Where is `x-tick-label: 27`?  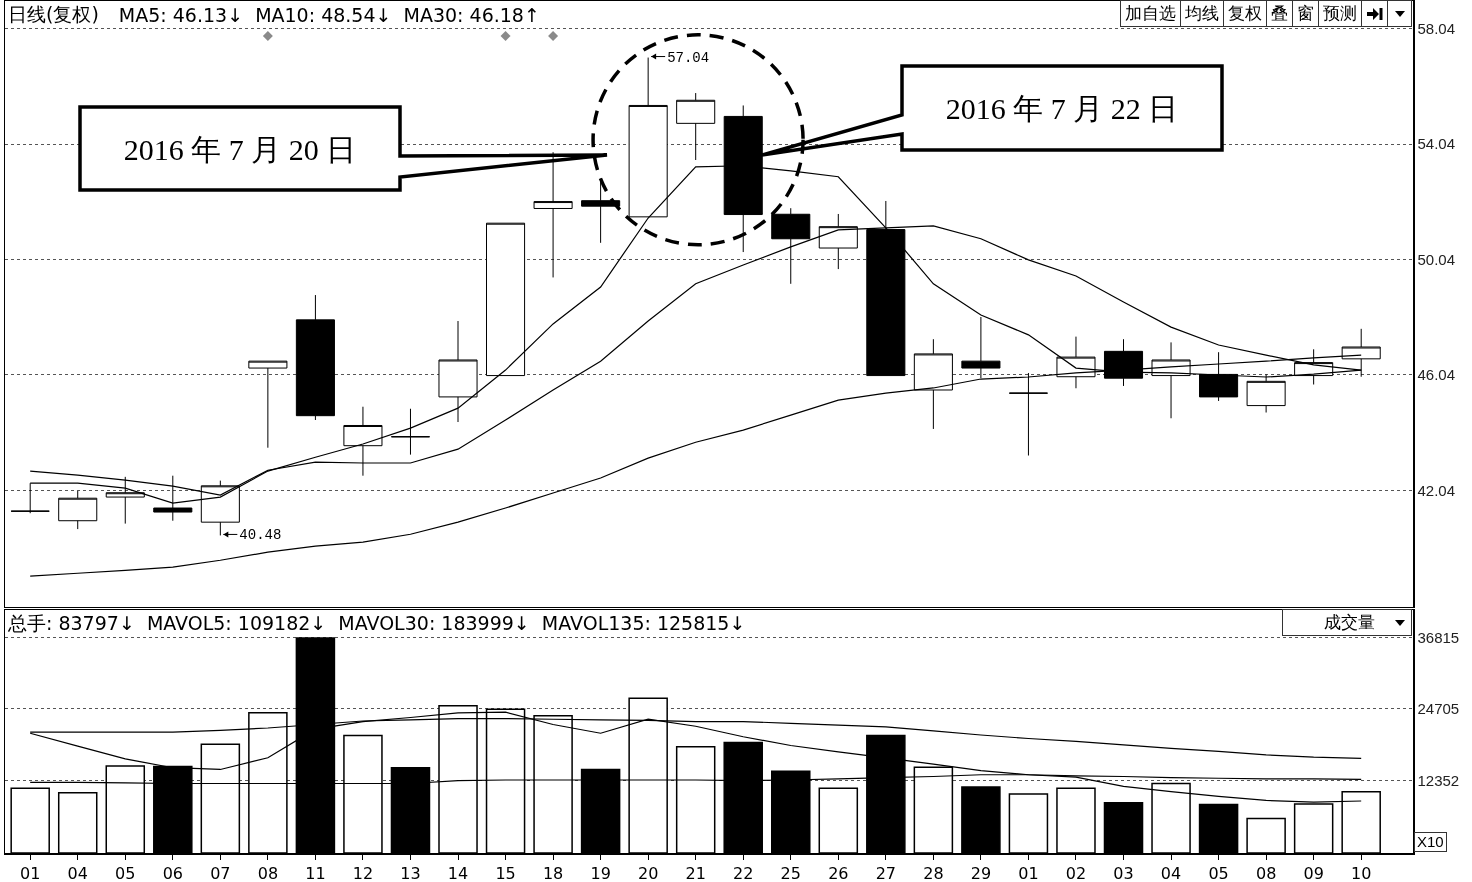
x-tick-label: 27 is located at coordinates (886, 872).